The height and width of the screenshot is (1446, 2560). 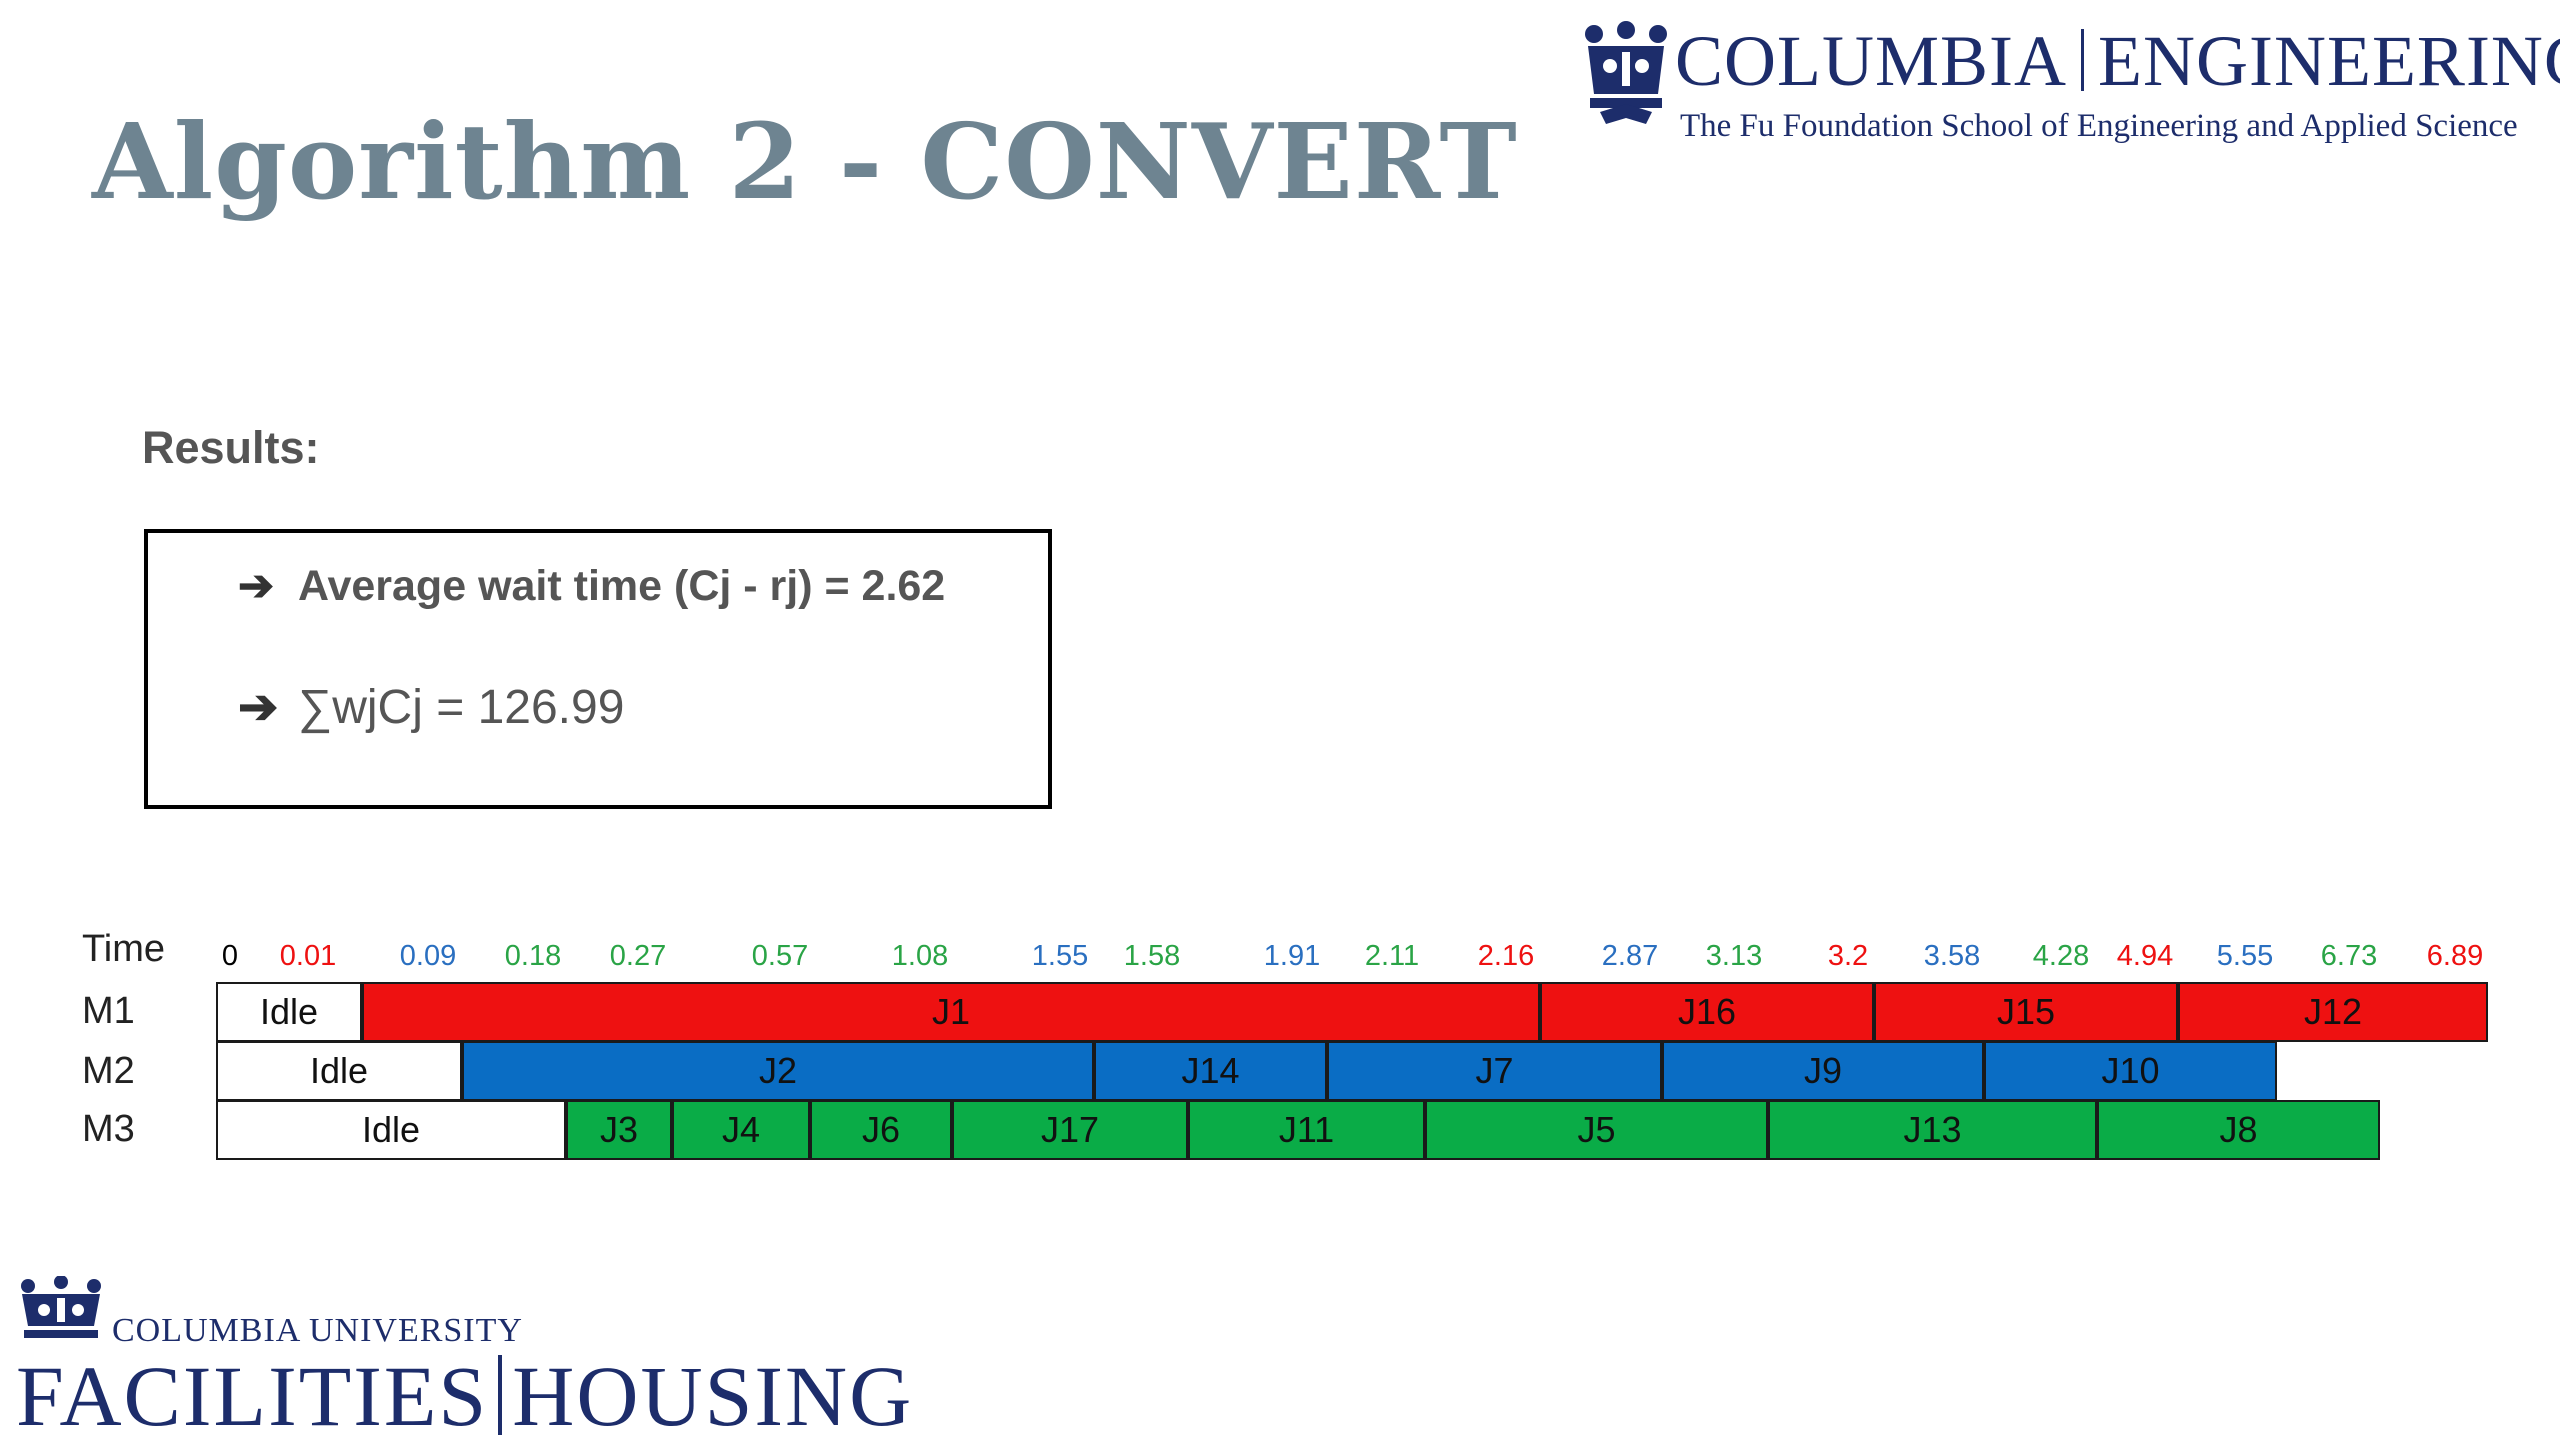 I want to click on facilities-housing-logo: COLUMBIA UNIVERSITY FACILITIES HOUSING, so click(x=496, y=1356).